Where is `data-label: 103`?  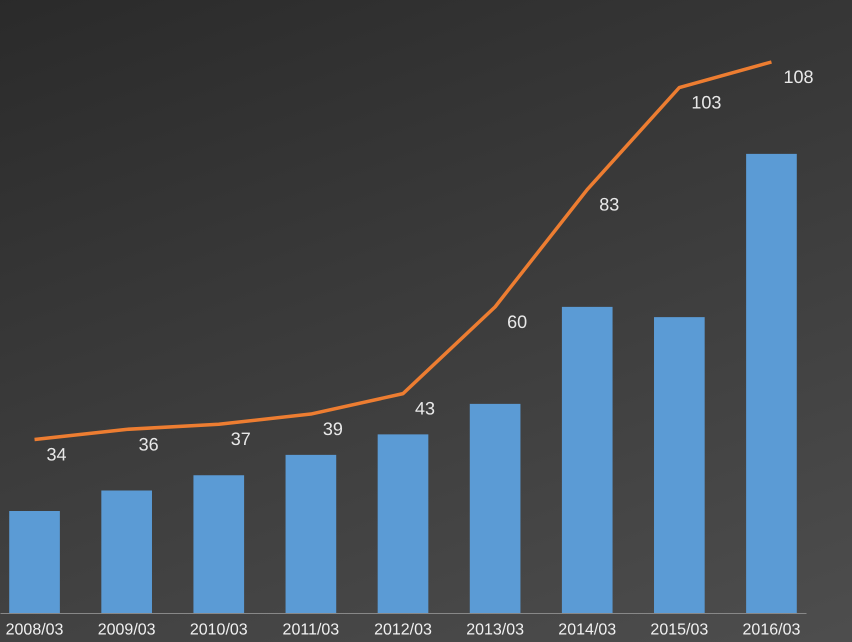 data-label: 103 is located at coordinates (706, 102).